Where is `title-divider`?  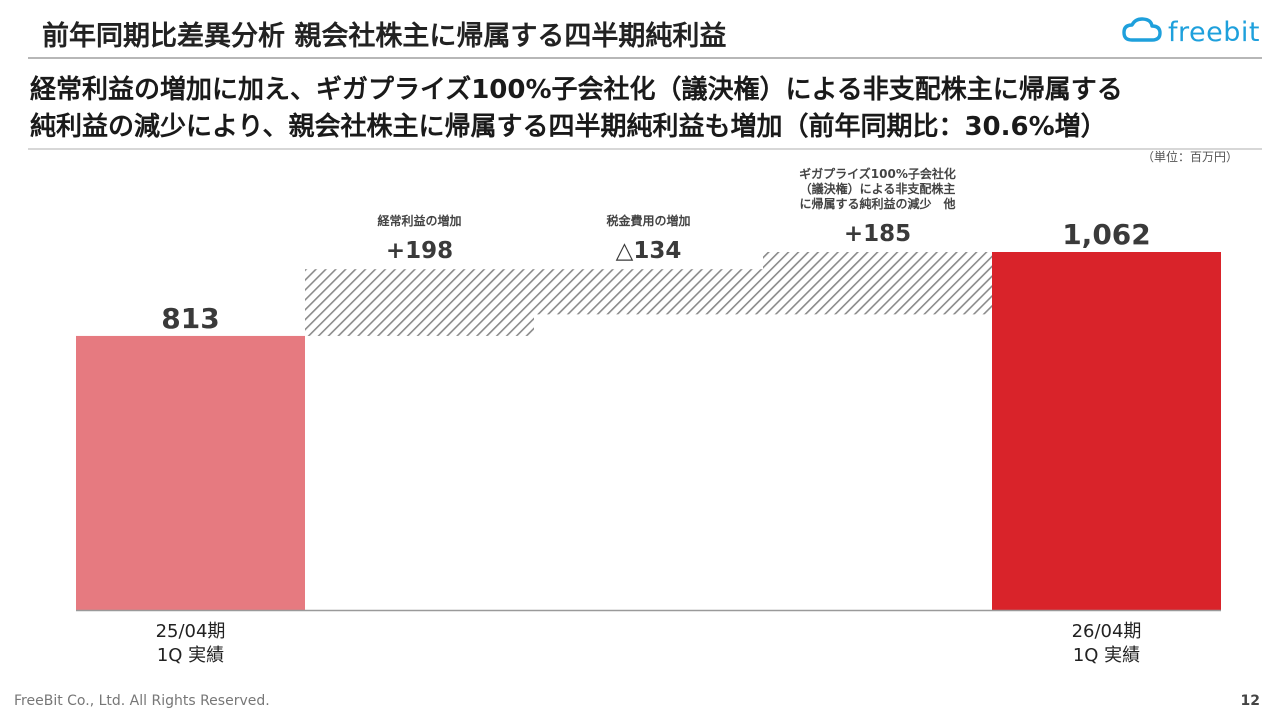
title-divider is located at coordinates (645, 58).